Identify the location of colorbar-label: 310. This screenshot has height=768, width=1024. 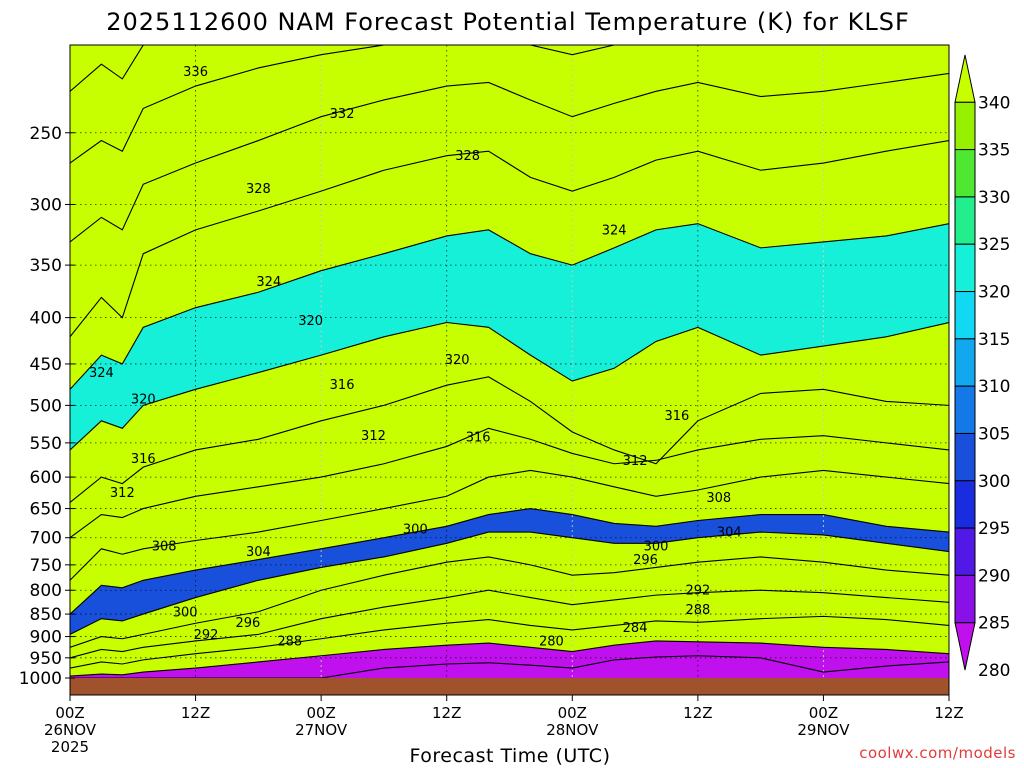
(994, 387).